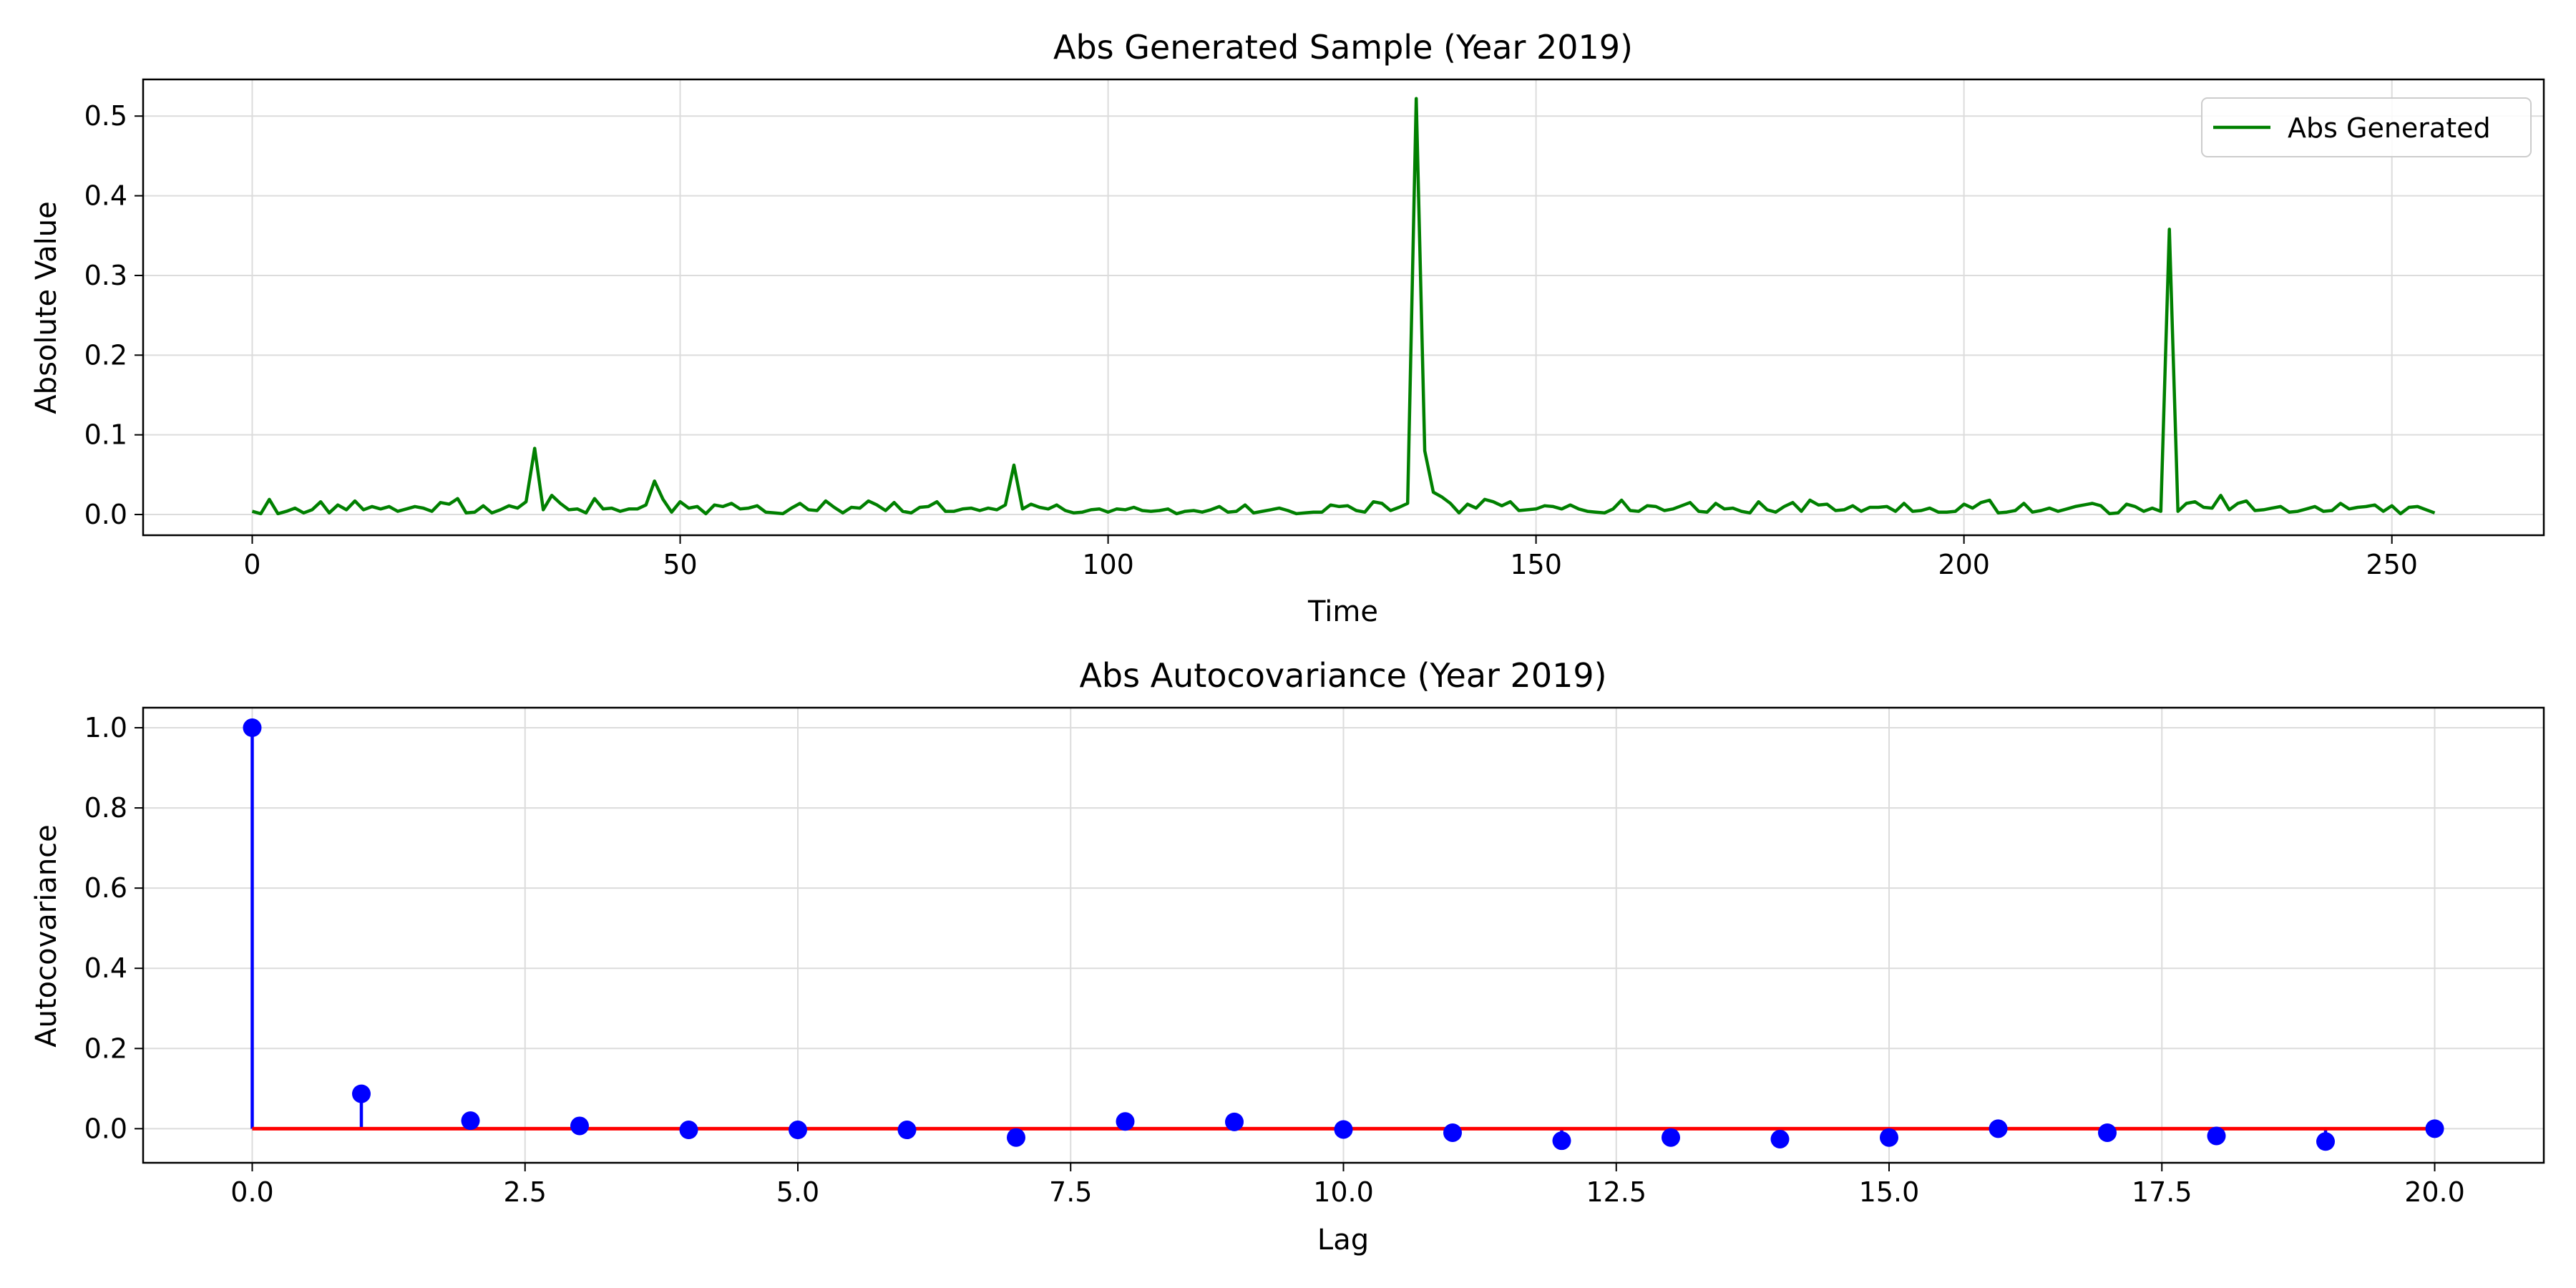 The width and height of the screenshot is (2576, 1288). Describe the element at coordinates (105, 808) in the screenshot. I see `autocovariance-plot-ytick-label: 0.8` at that location.